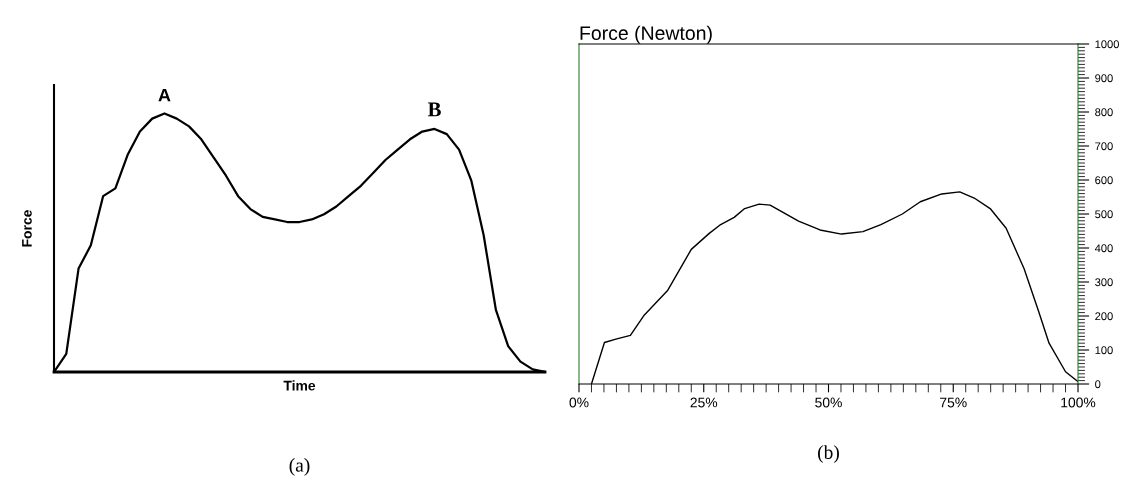 This screenshot has width=1126, height=479. Describe the element at coordinates (953, 402) in the screenshot. I see `x-tick-label: 75%` at that location.